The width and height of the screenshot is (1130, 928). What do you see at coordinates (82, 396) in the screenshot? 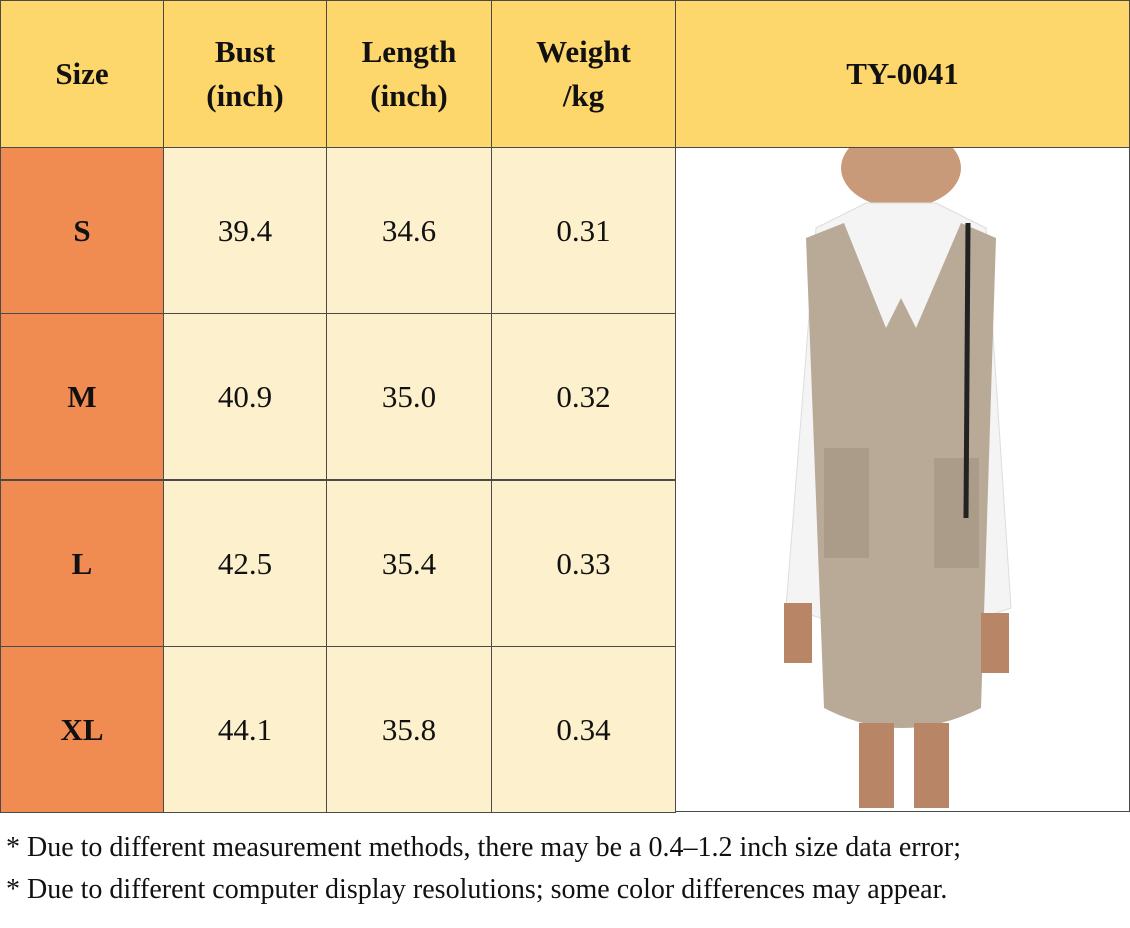
I see `size-cell: M` at bounding box center [82, 396].